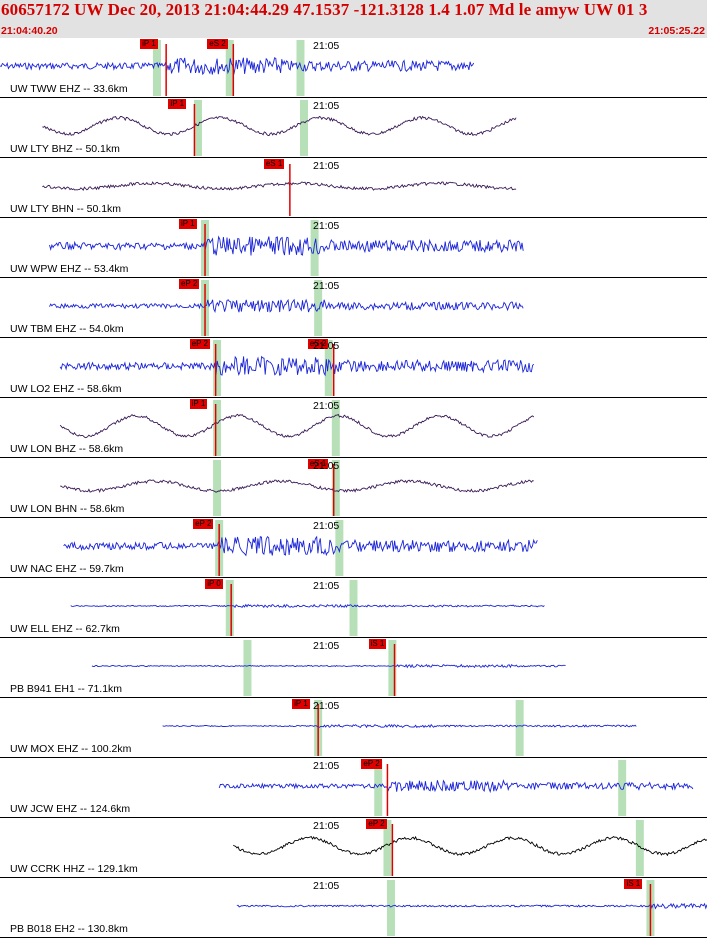 This screenshot has height=938, width=707. Describe the element at coordinates (66, 209) in the screenshot. I see `station-label: UW LTY BHN -- 50.1km` at that location.